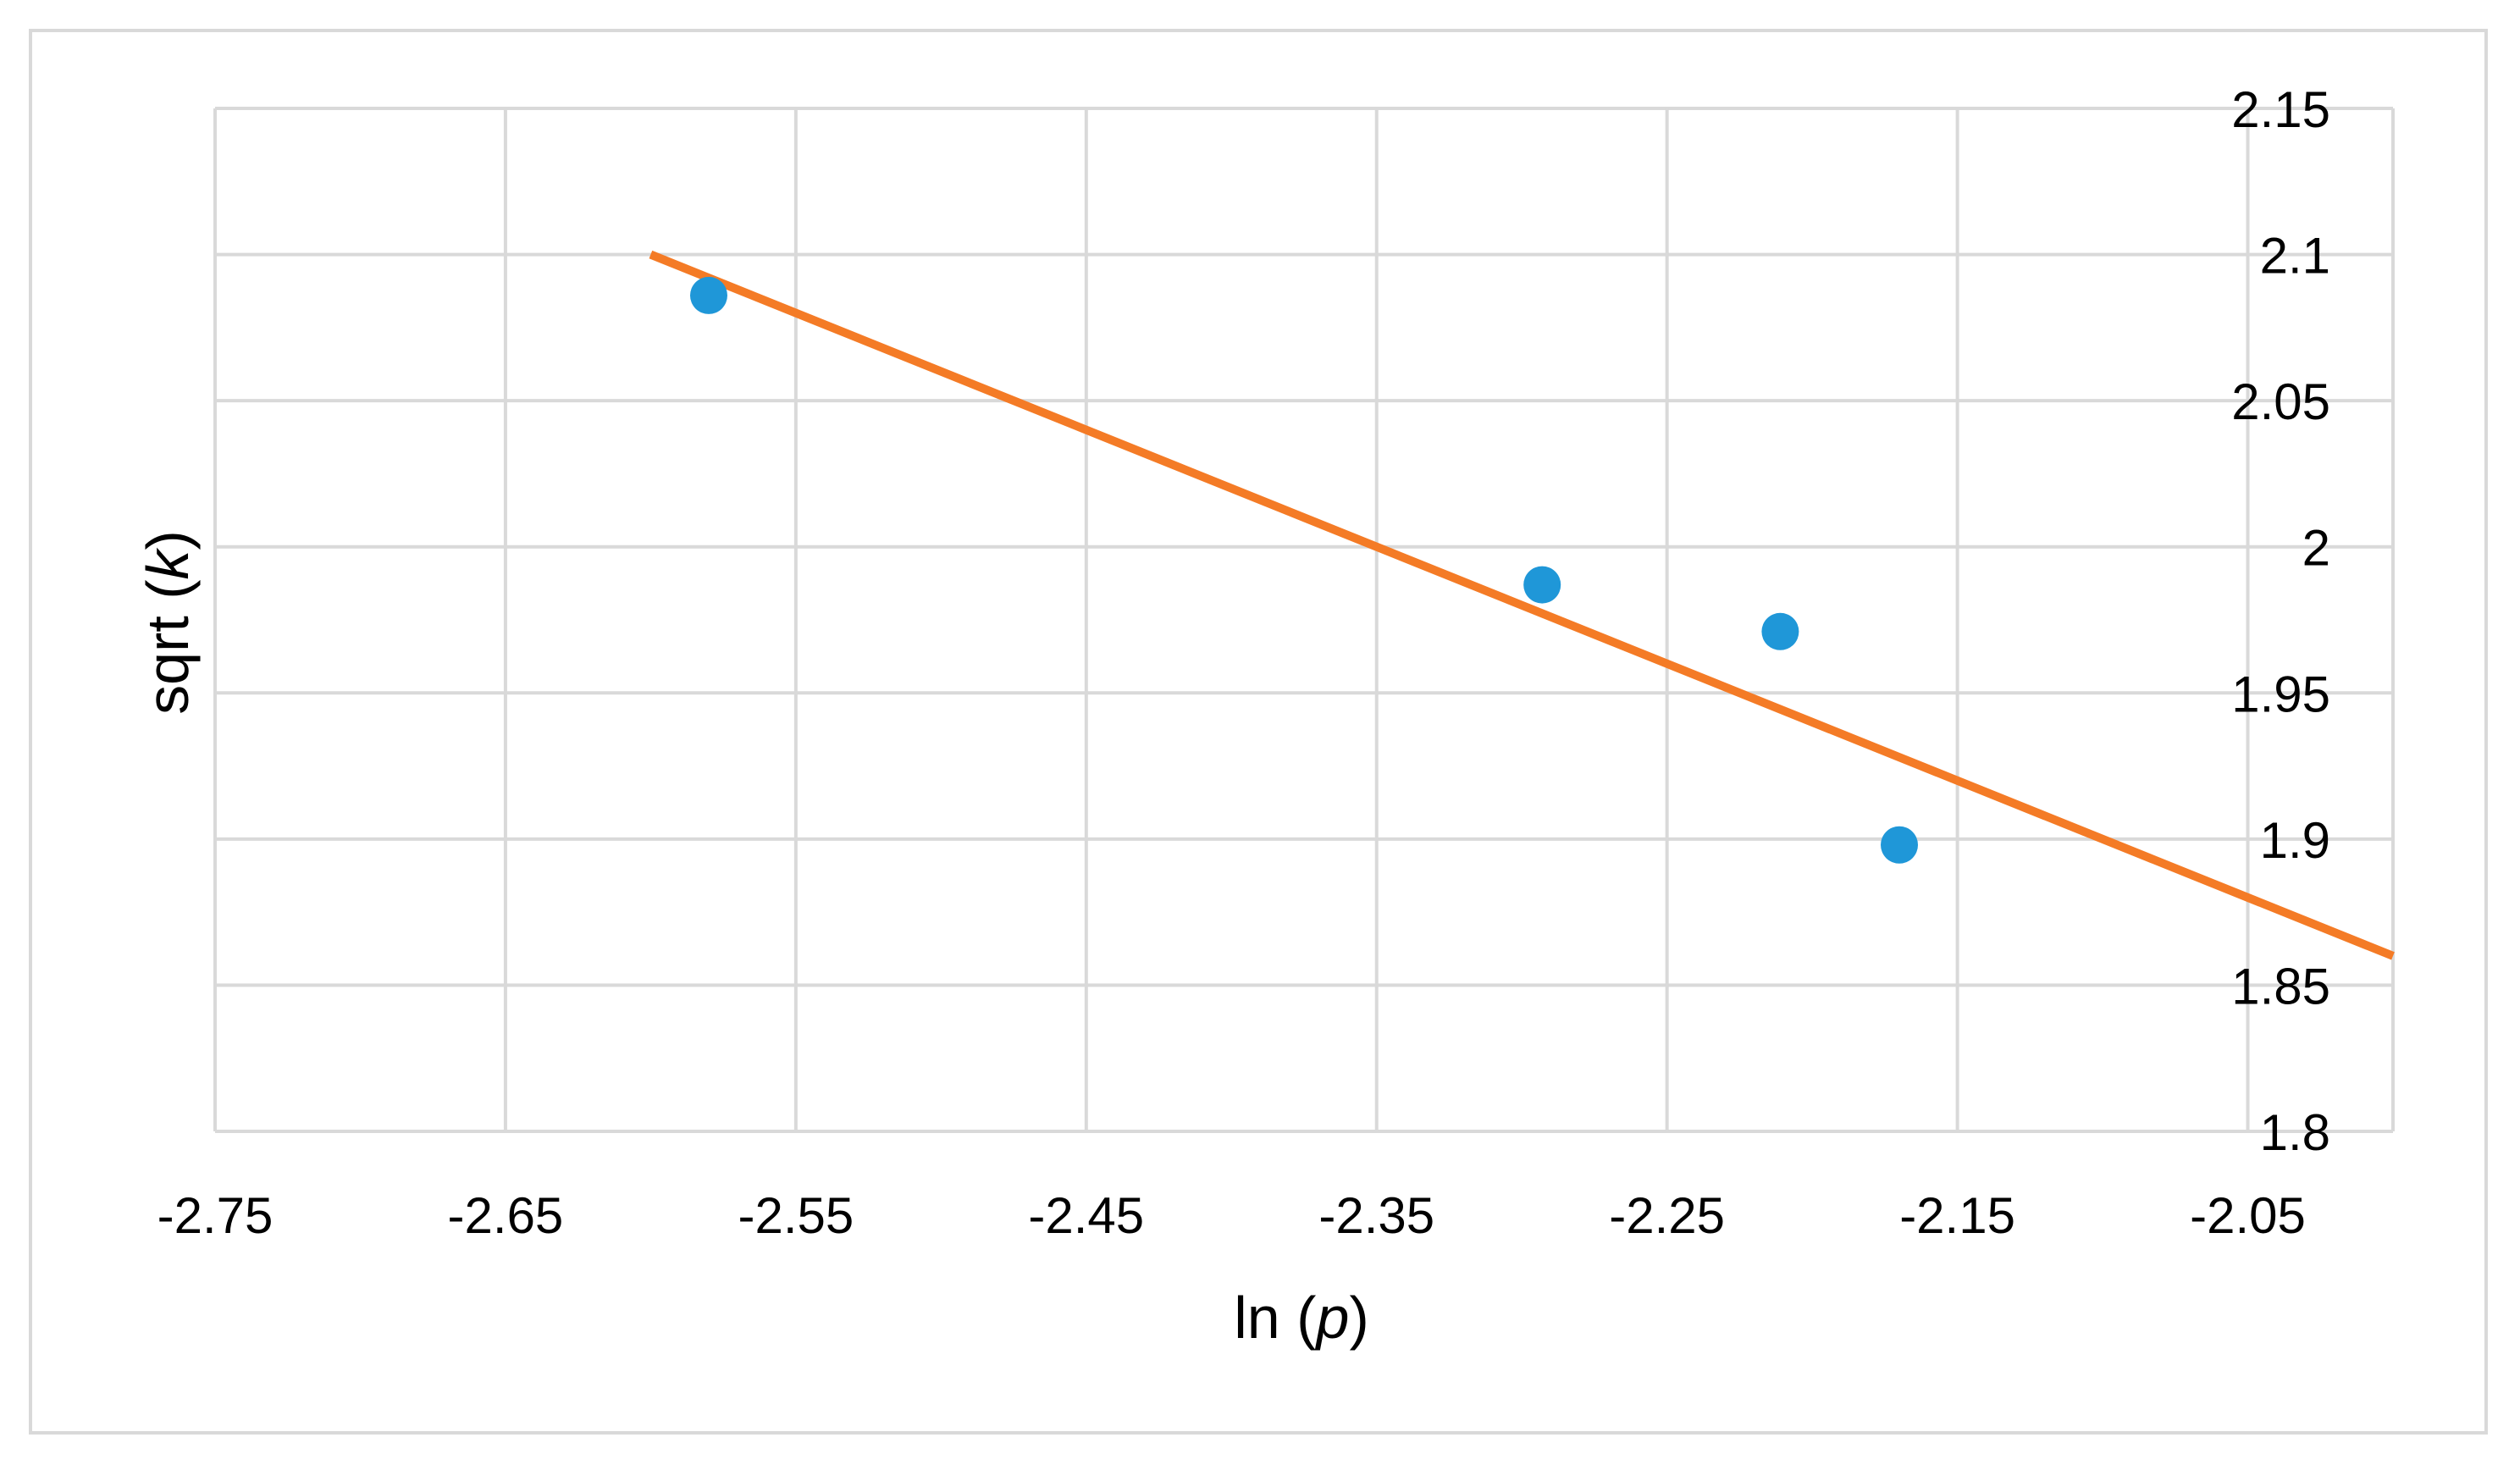  I want to click on y-tick-label: 1.9, so click(2295, 840).